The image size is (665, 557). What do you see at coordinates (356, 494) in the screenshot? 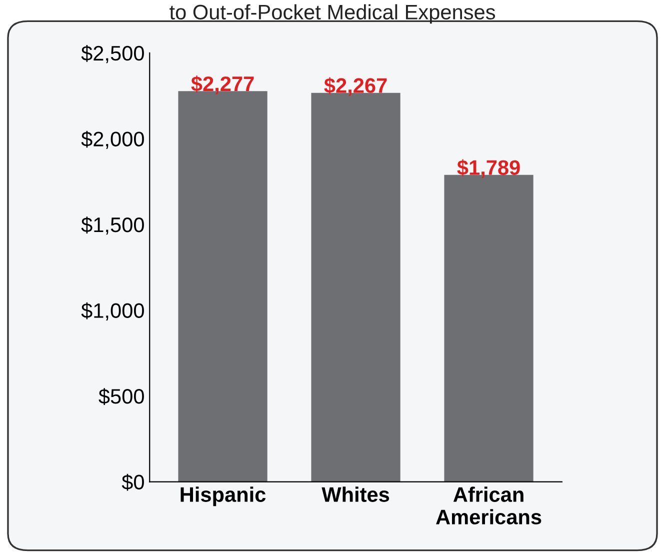
I see `x-tick-label: Whites` at bounding box center [356, 494].